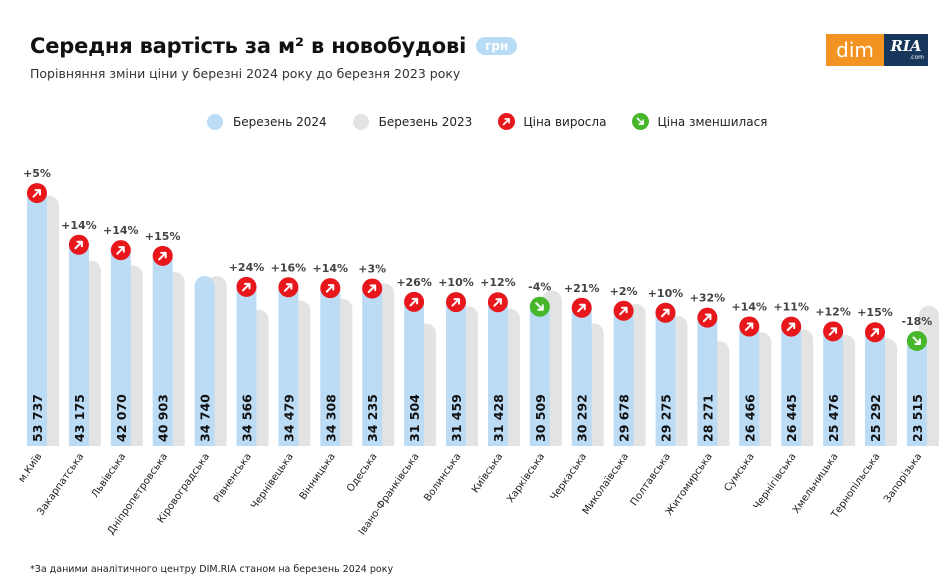 This screenshot has height=588, width=940. I want to click on value-label: 30 292, so click(582, 418).